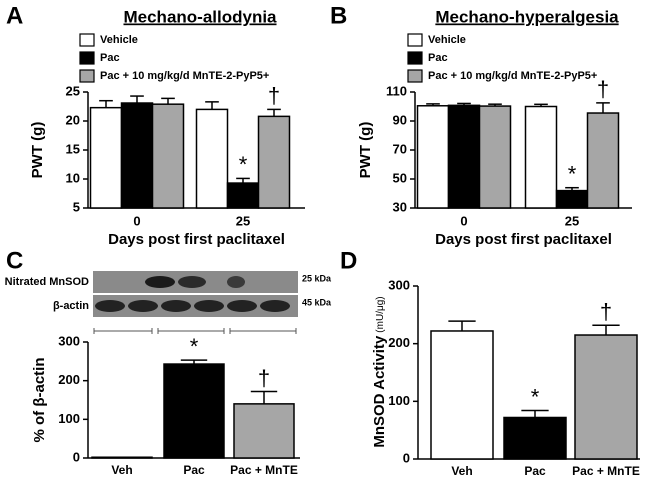  I want to click on y-axis-label: % of β-actin, so click(39, 400).